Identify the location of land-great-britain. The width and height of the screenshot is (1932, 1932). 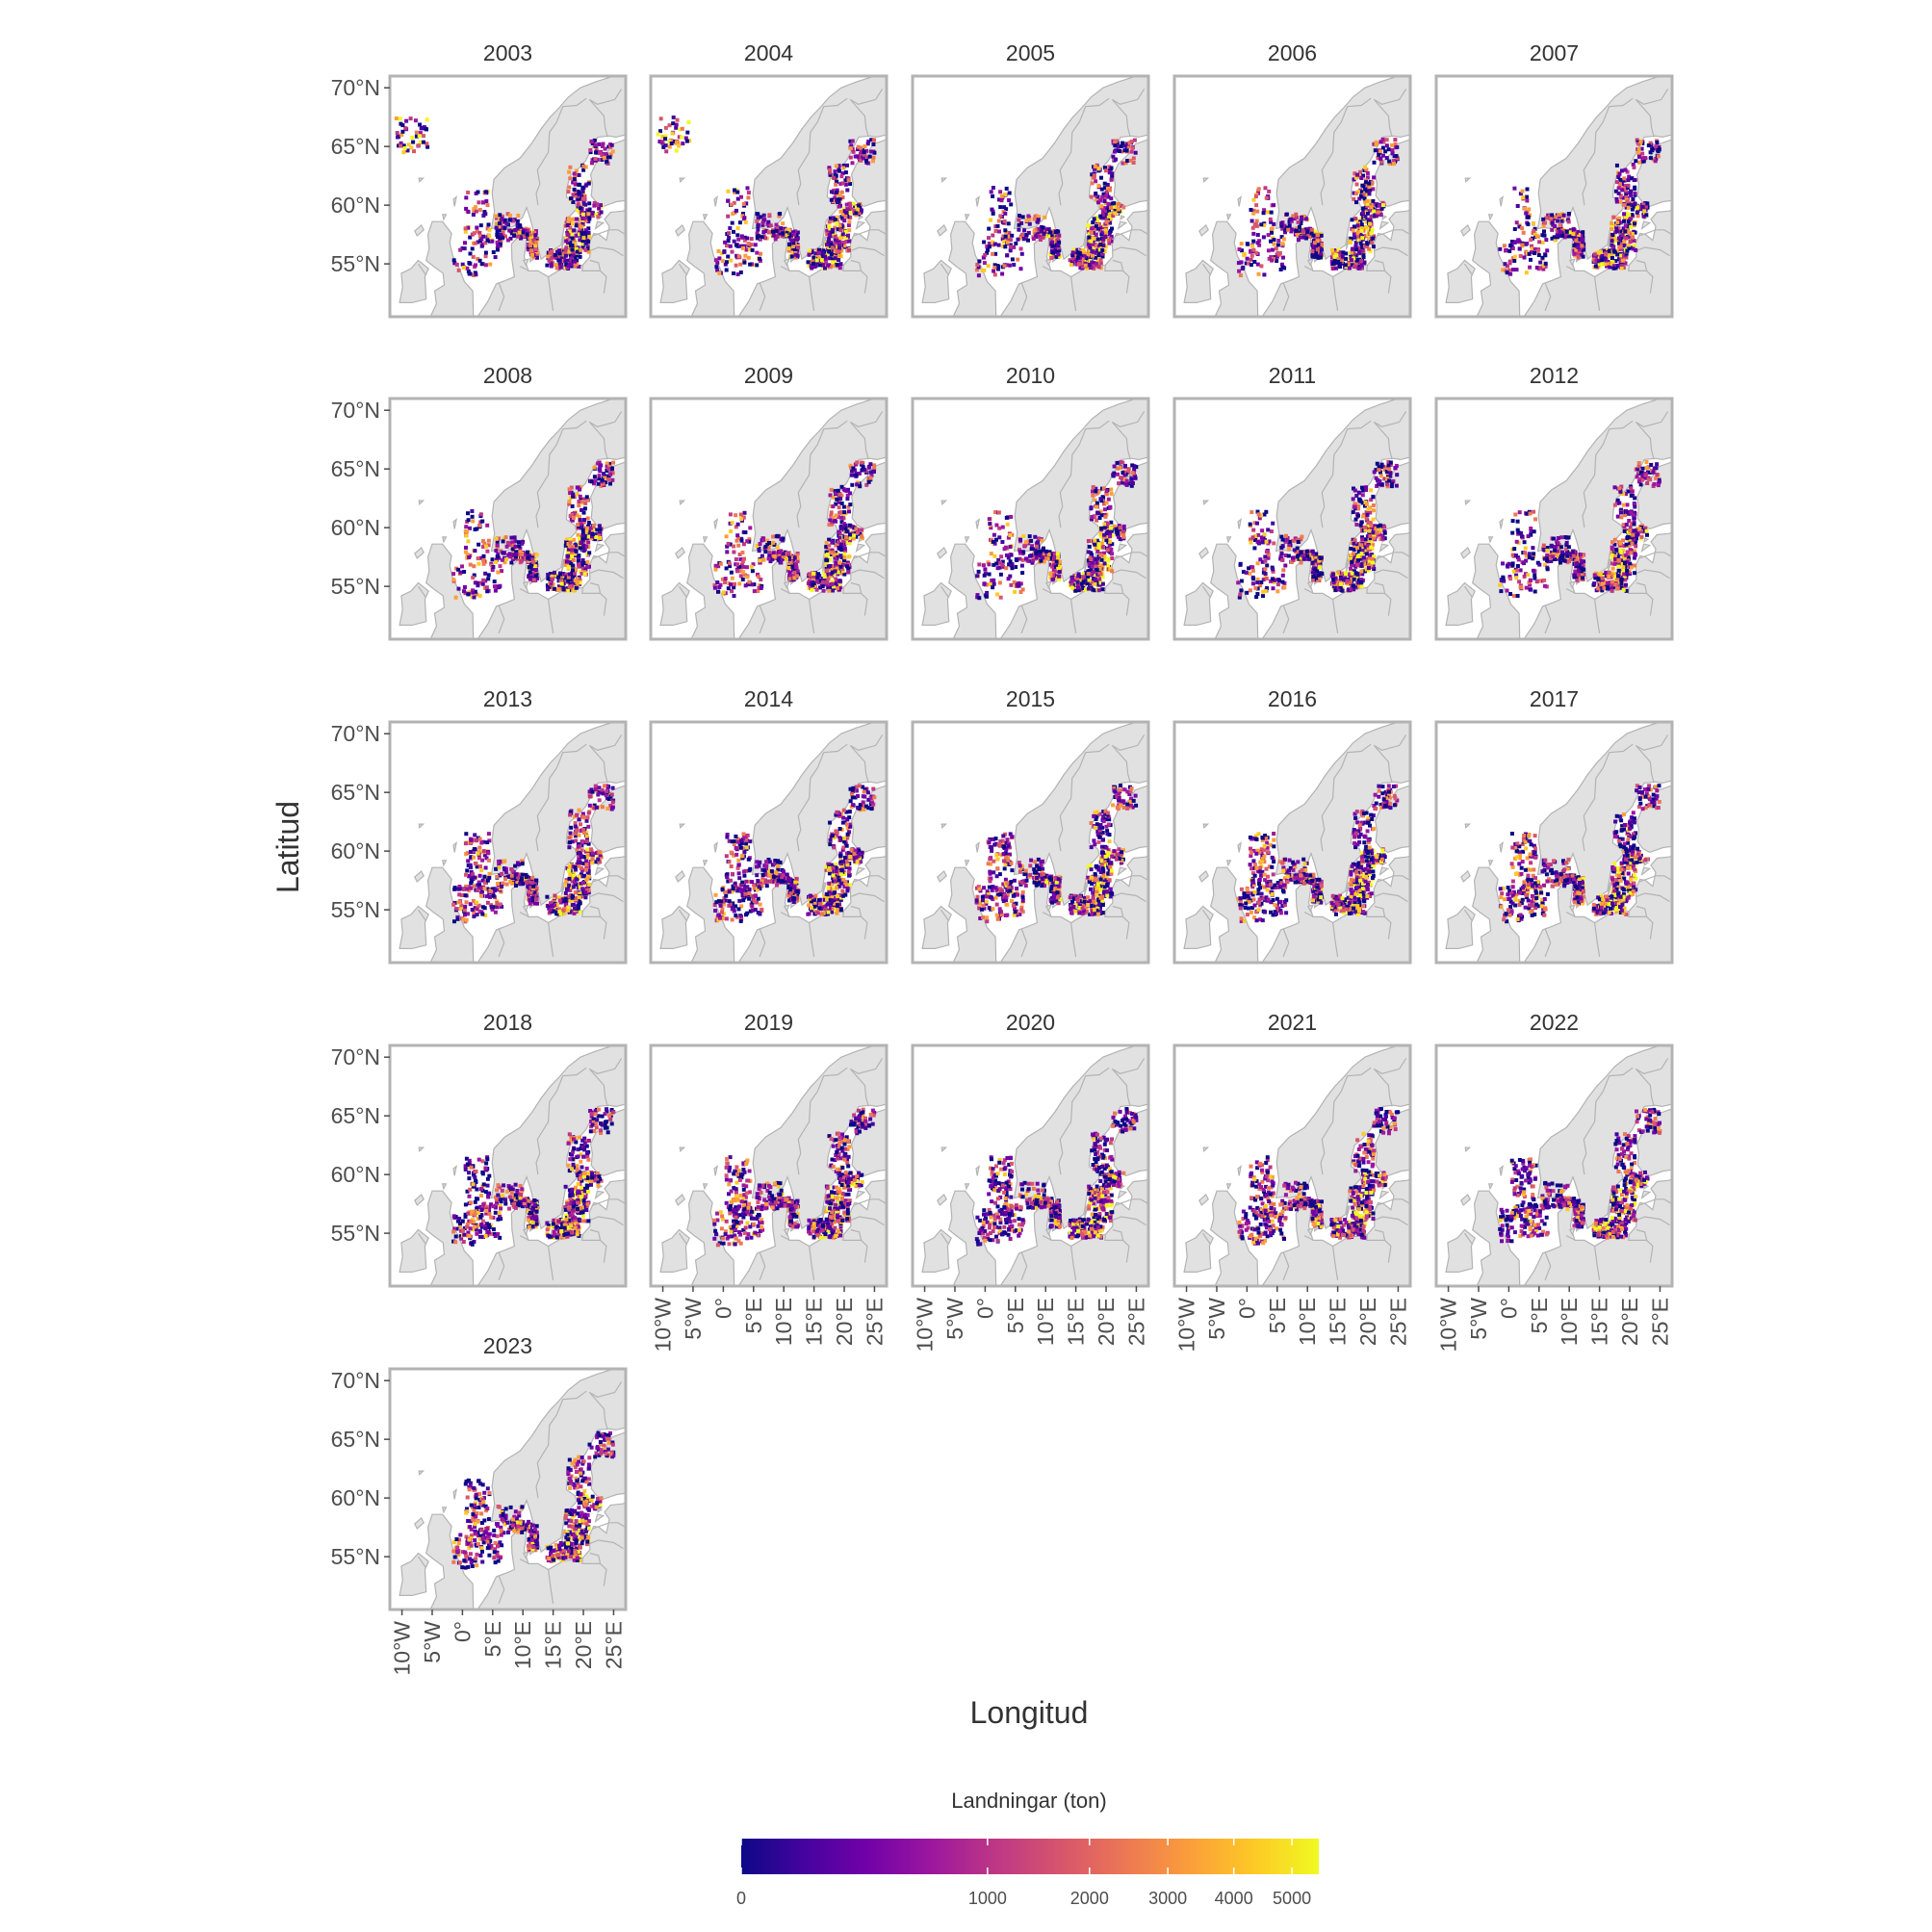
(1235, 269).